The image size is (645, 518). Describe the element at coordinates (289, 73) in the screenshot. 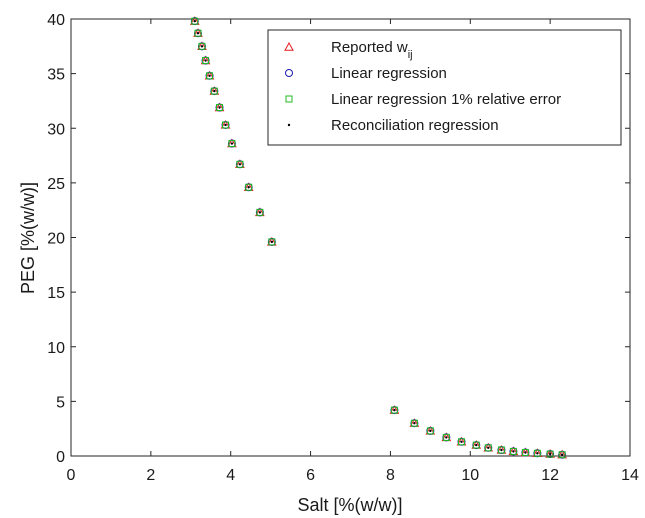

I see `legend-marker-circle` at that location.